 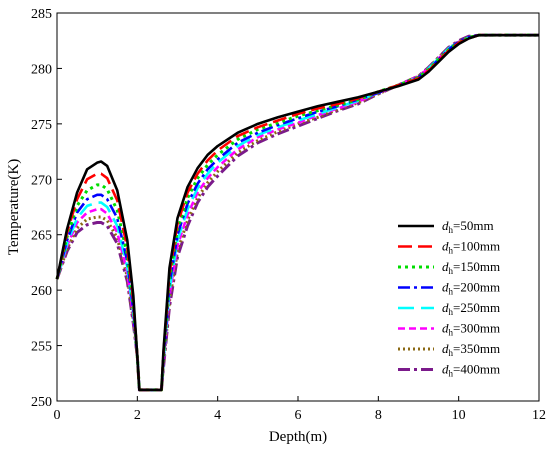 I want to click on x-tick-label: 4, so click(x=217, y=415).